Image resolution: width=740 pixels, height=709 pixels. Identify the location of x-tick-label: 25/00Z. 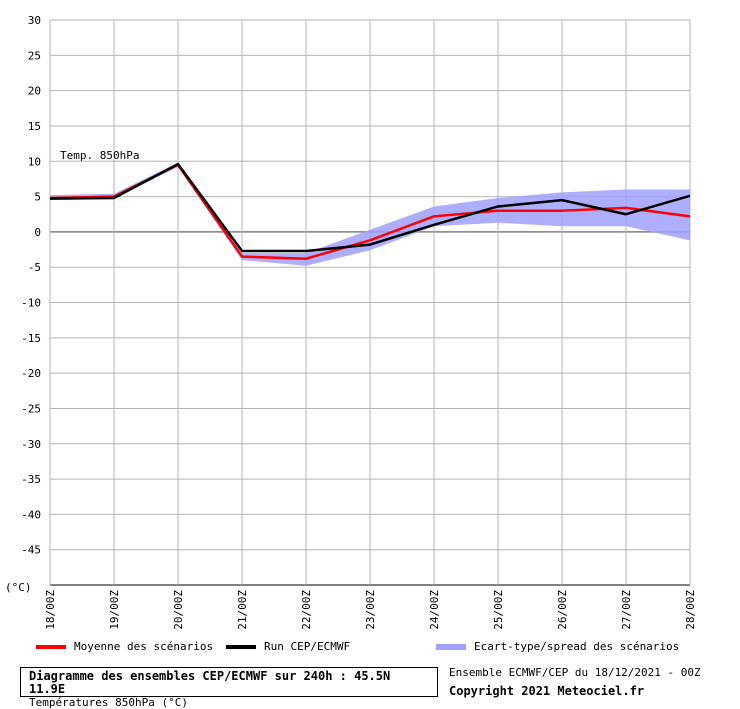
(498, 610).